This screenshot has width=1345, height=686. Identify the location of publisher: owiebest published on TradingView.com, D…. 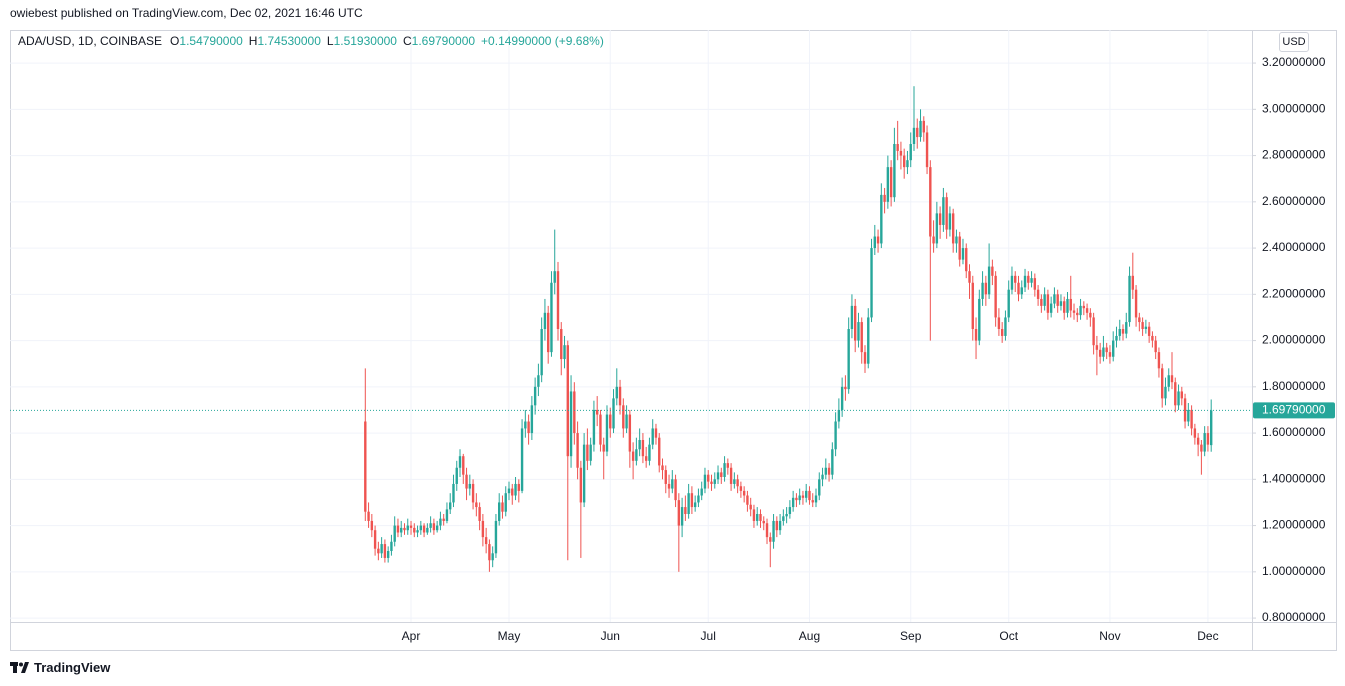
(186, 13).